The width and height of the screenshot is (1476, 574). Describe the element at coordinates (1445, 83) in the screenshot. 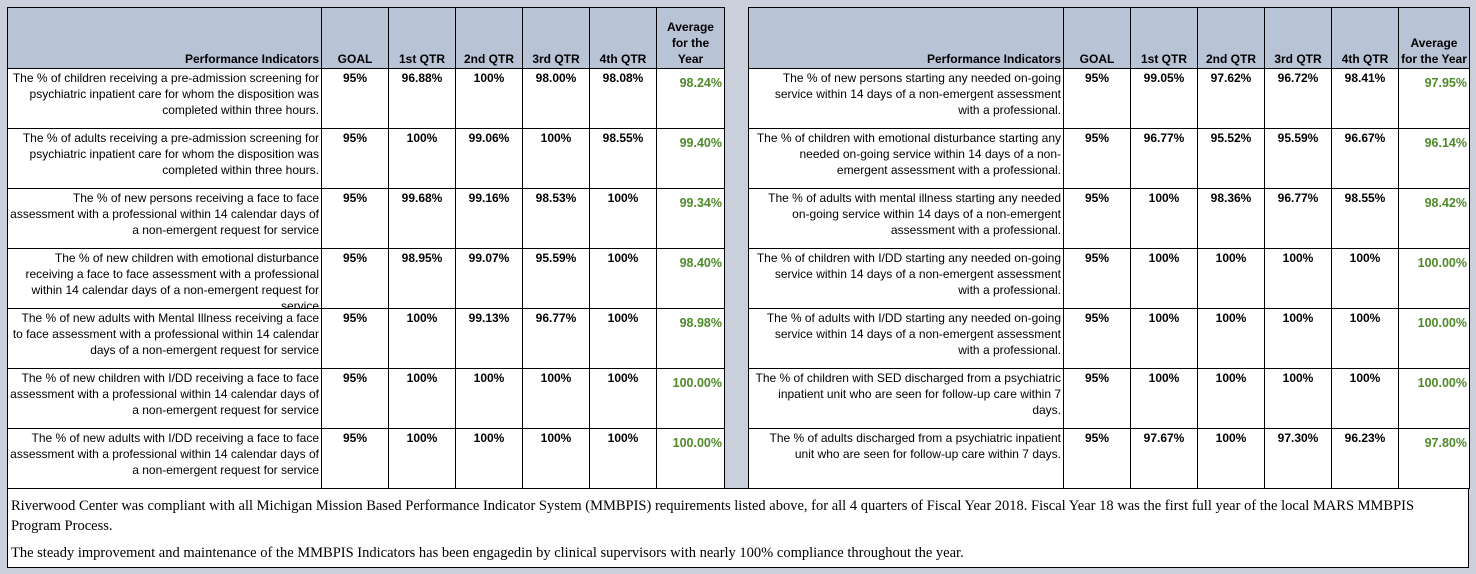

I see `average-value-text: 97.95%` at that location.